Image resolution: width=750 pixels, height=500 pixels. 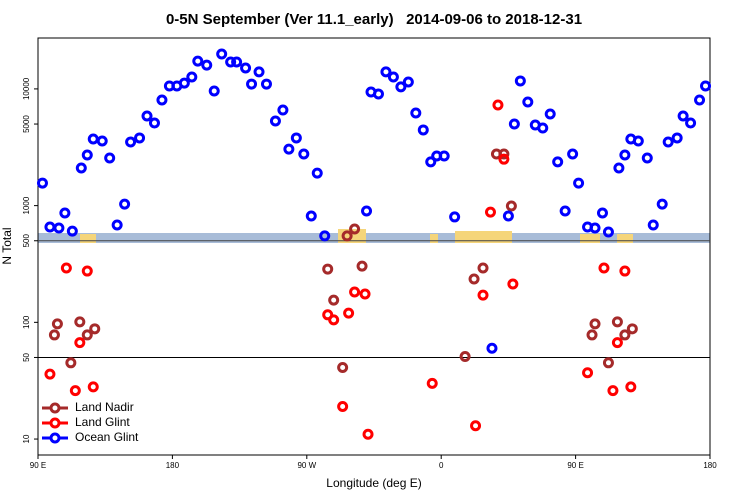 What do you see at coordinates (710, 465) in the screenshot?
I see `x-tick-label: 180` at bounding box center [710, 465].